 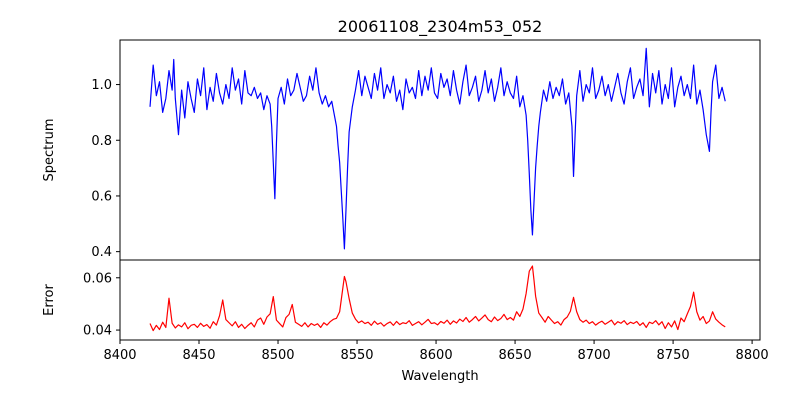 What do you see at coordinates (97, 331) in the screenshot?
I see `error-y-tick-label: 0.04` at bounding box center [97, 331].